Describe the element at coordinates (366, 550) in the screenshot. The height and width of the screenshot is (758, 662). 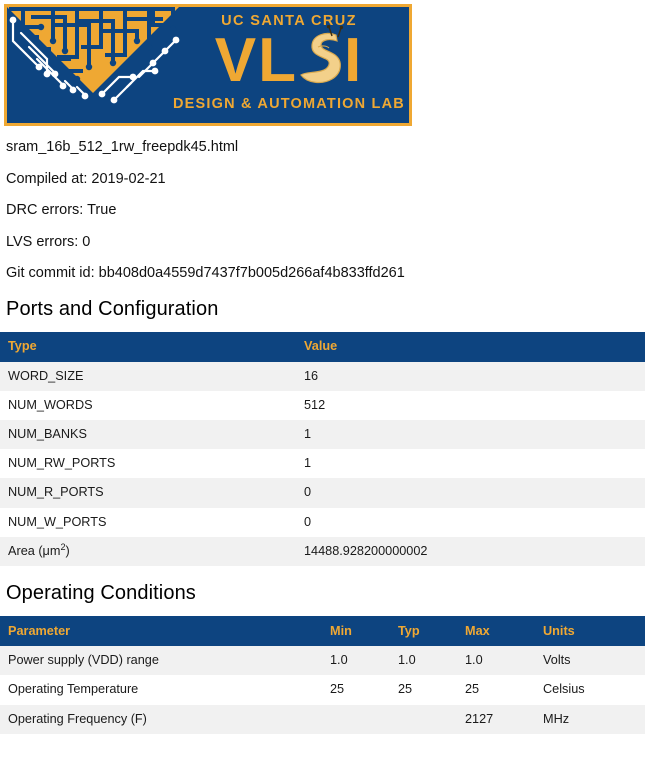
I see `cell-value: 14488.928200000002` at that location.